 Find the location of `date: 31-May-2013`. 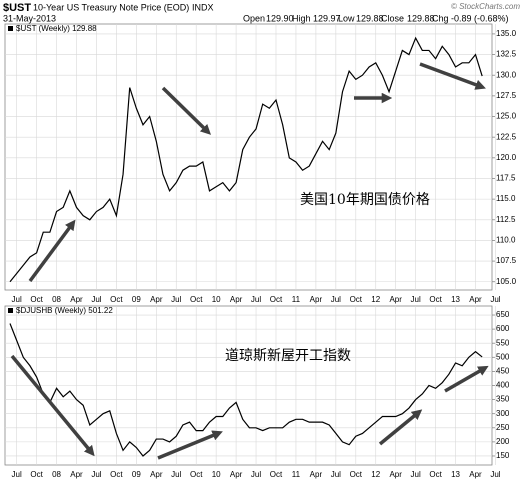

date: 31-May-2013 is located at coordinates (29, 18).